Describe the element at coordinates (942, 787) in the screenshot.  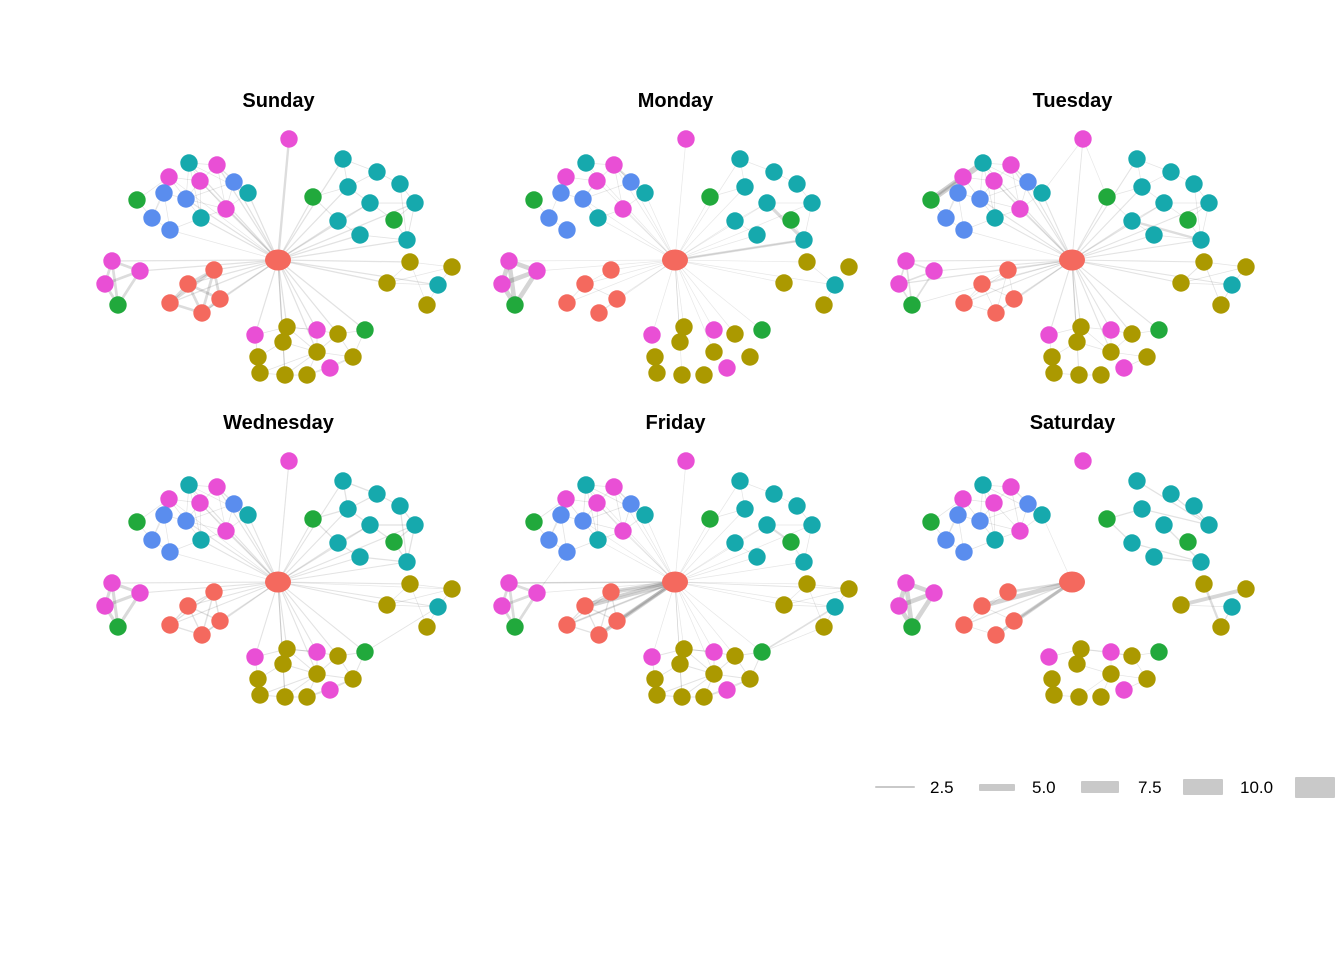
I see `weight-tick-label: 2.5` at that location.